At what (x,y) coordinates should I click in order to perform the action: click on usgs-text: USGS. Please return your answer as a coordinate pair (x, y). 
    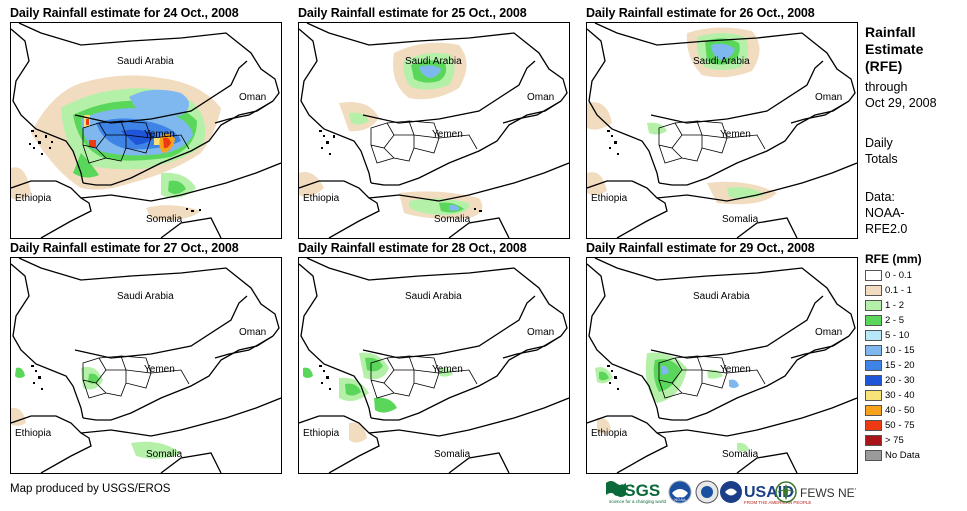
    Looking at the image, I should click on (636, 490).